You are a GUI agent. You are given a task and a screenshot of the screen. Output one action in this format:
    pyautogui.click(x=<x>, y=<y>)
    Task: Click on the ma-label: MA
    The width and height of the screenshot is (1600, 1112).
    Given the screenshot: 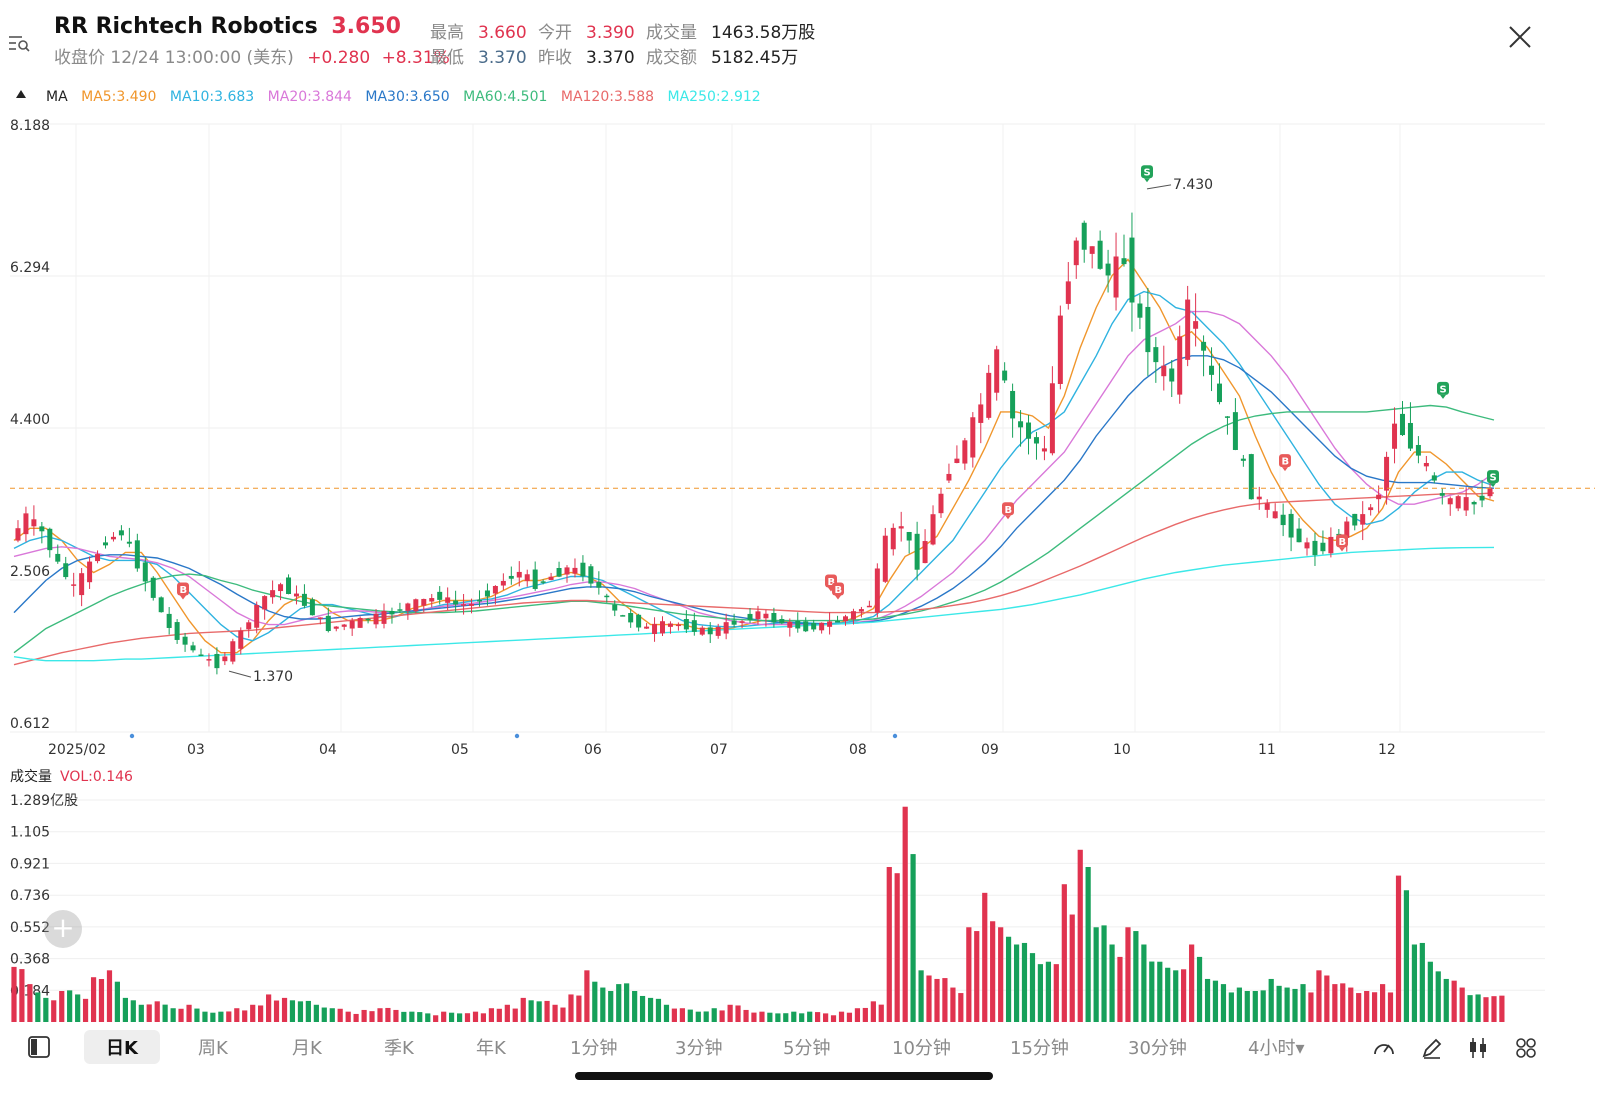 What is the action you would take?
    pyautogui.click(x=57, y=97)
    